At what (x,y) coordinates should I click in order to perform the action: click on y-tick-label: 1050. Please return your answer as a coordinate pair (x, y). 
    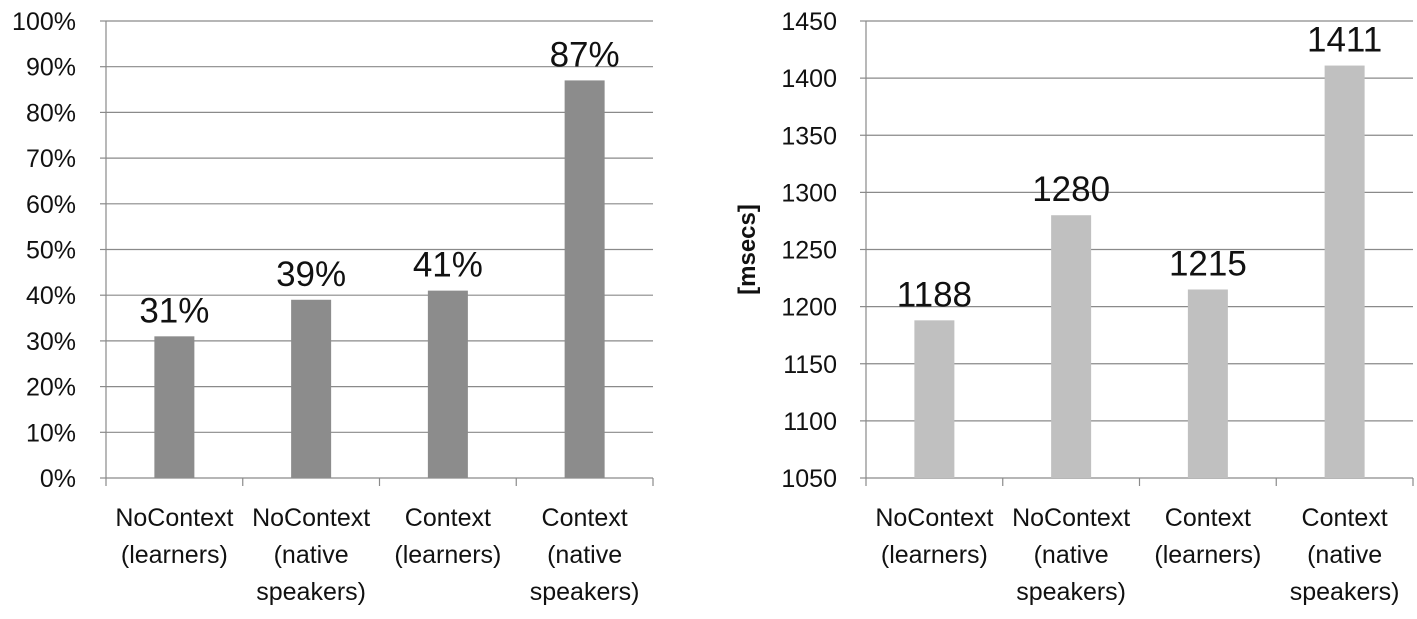
    Looking at the image, I should click on (809, 479).